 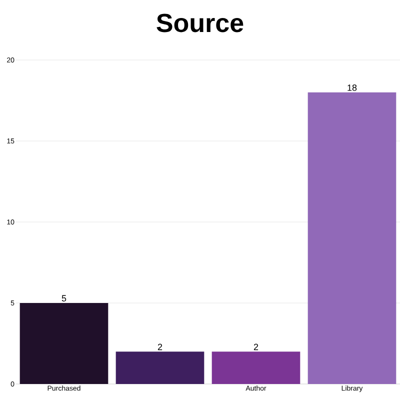 What do you see at coordinates (200, 23) in the screenshot?
I see `chart-title: Source` at bounding box center [200, 23].